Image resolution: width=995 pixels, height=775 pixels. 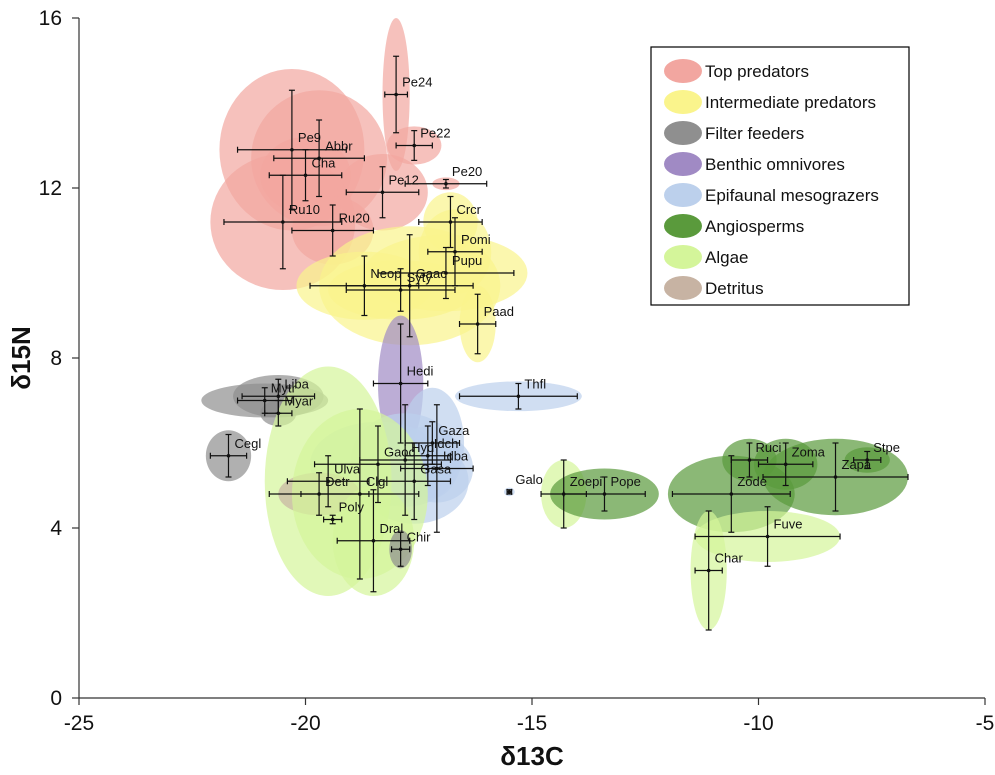 I want to click on point-cegl, so click(x=228, y=455).